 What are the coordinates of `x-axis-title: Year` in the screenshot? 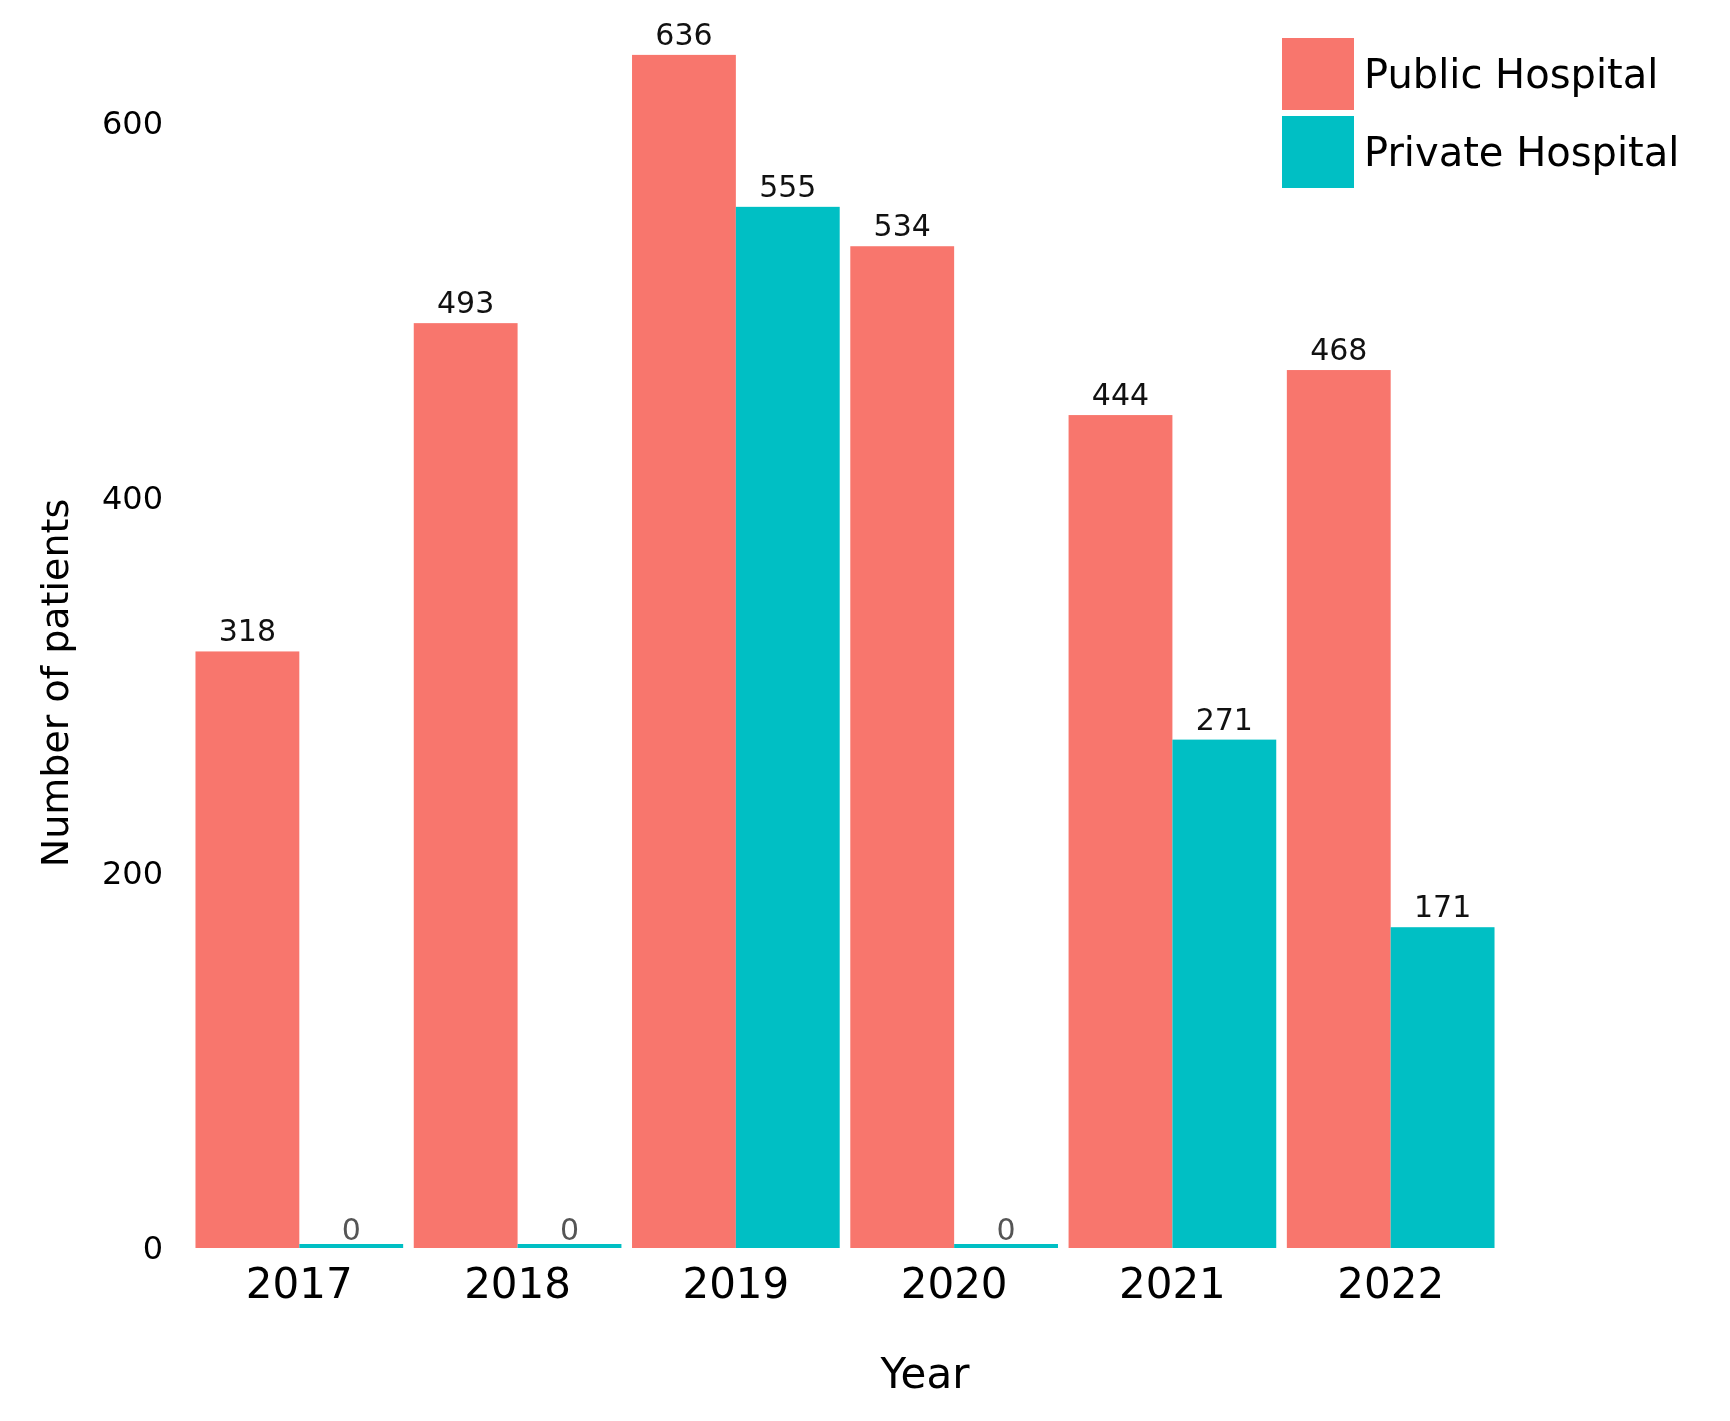 It's located at (925, 1373).